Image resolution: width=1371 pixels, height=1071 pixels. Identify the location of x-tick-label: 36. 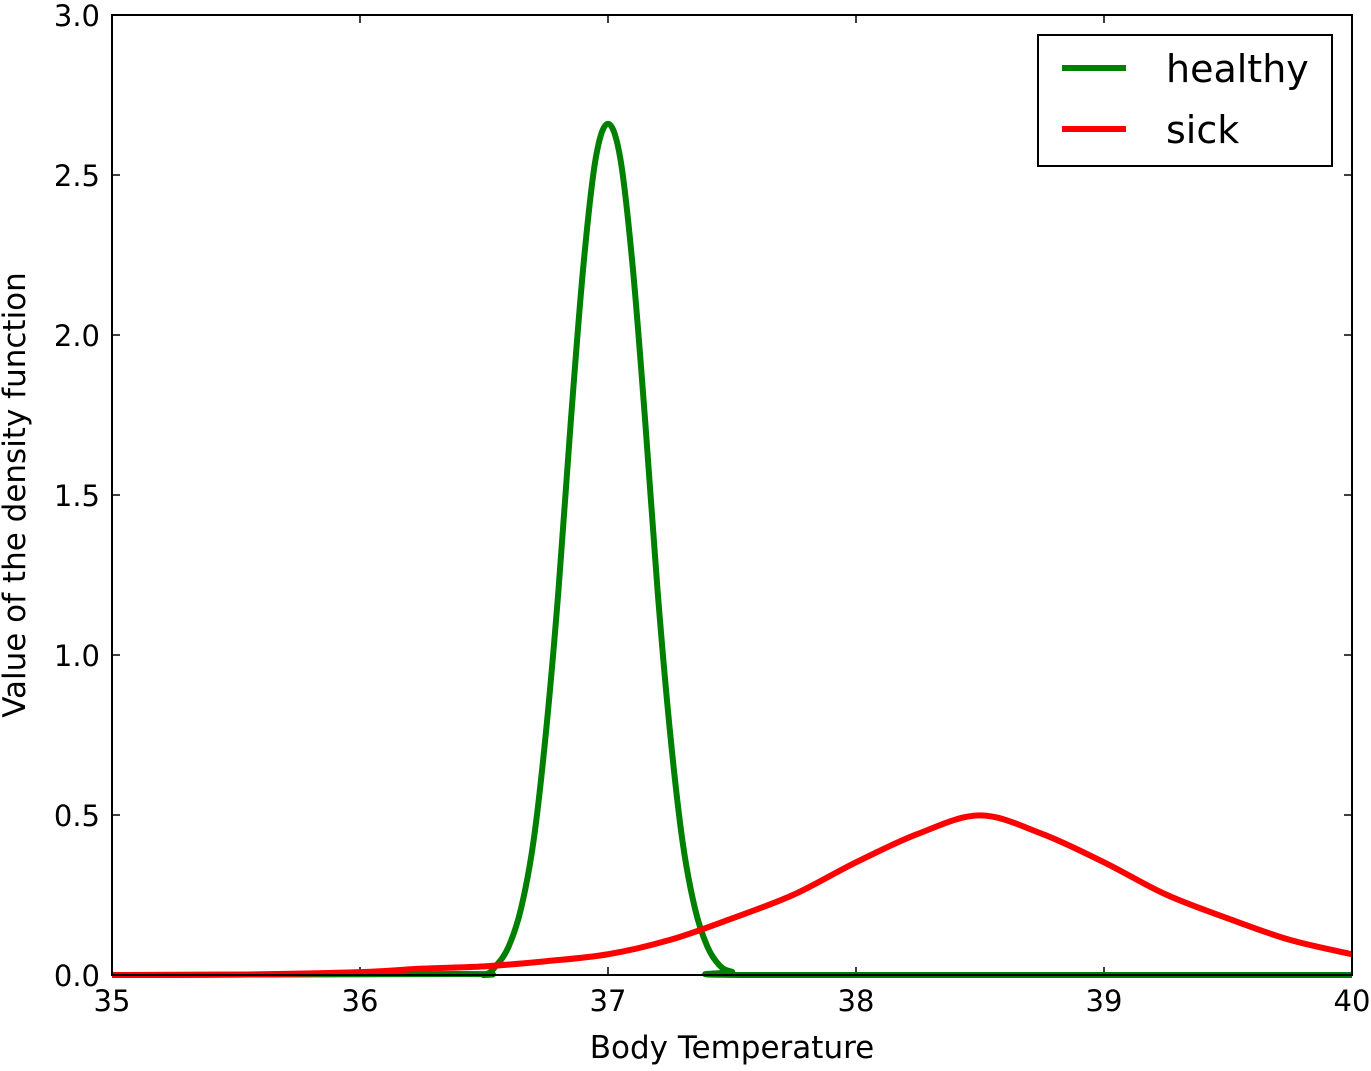
(360, 1001).